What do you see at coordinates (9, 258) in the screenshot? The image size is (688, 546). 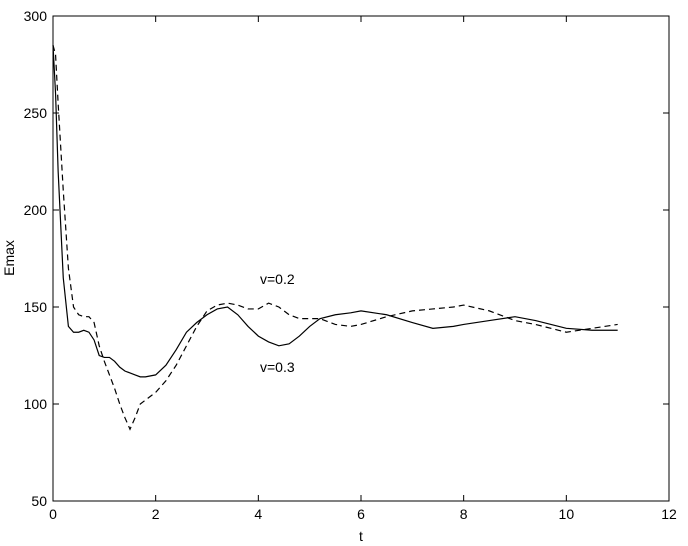 I see `y-axis-label: Emax` at bounding box center [9, 258].